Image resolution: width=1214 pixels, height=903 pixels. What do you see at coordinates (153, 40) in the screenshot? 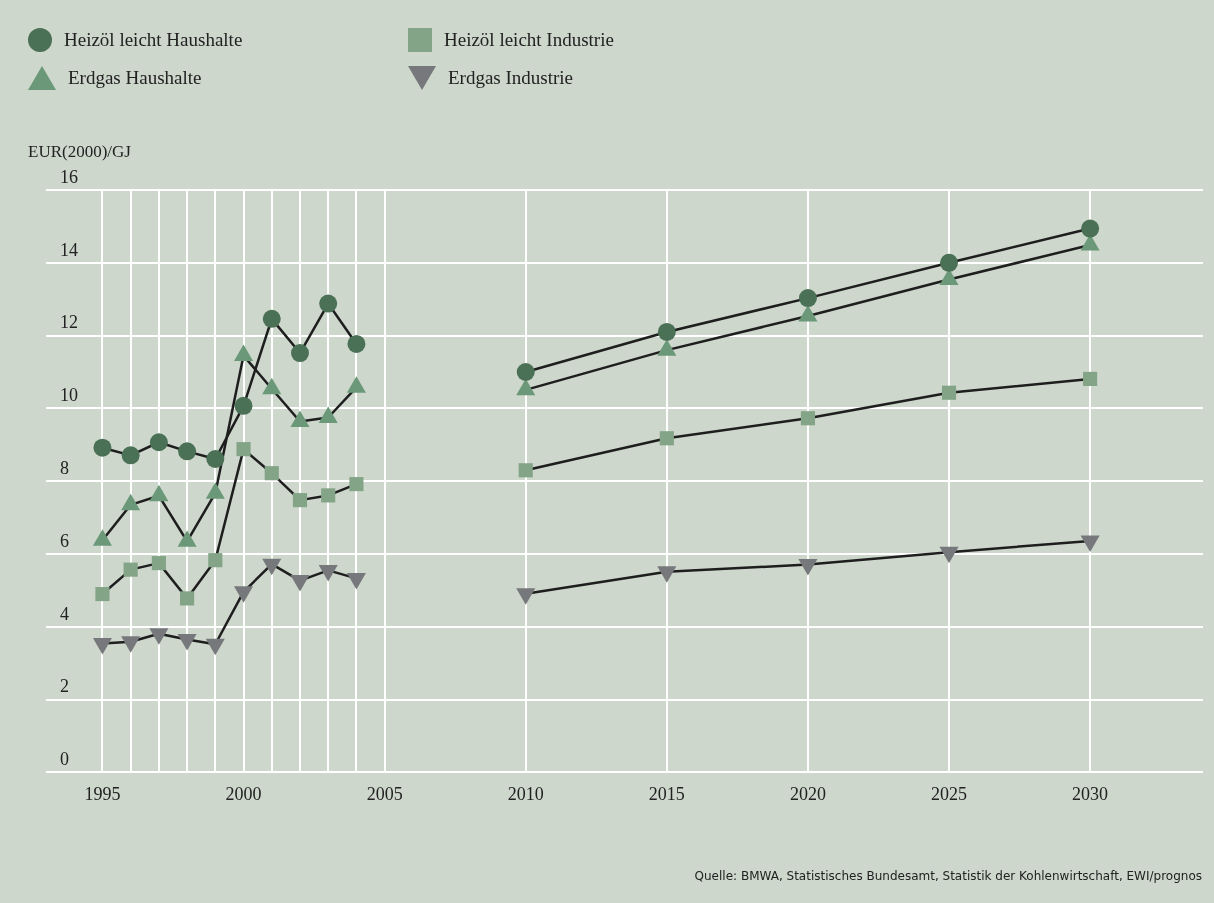
I see `legend-label: Heizöl leicht Haushalte` at bounding box center [153, 40].